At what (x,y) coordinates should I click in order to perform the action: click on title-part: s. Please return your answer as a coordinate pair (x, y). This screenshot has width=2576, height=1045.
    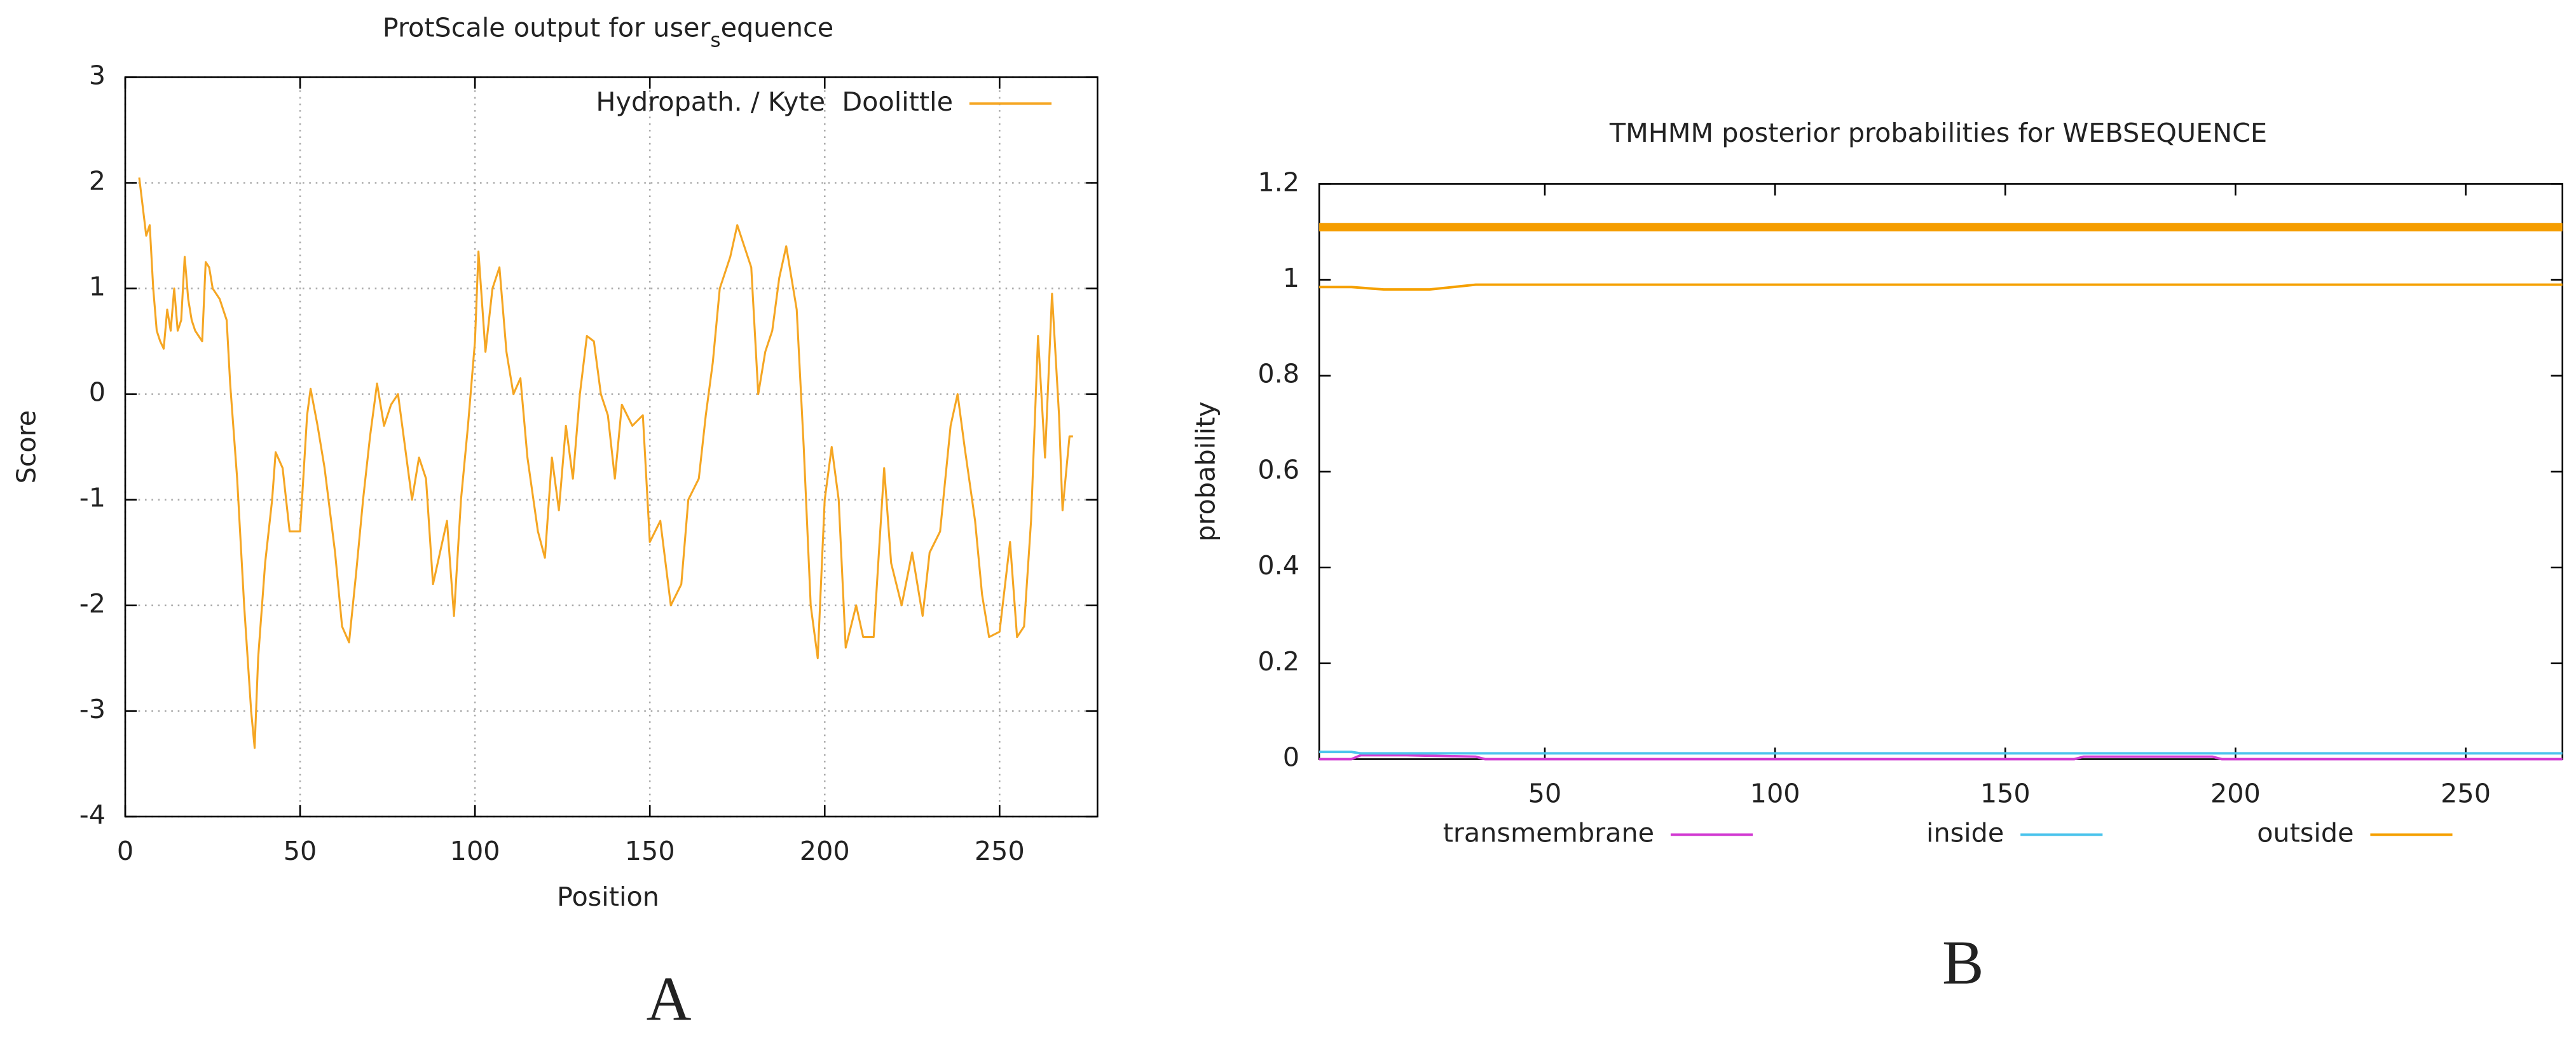
    Looking at the image, I should click on (715, 40).